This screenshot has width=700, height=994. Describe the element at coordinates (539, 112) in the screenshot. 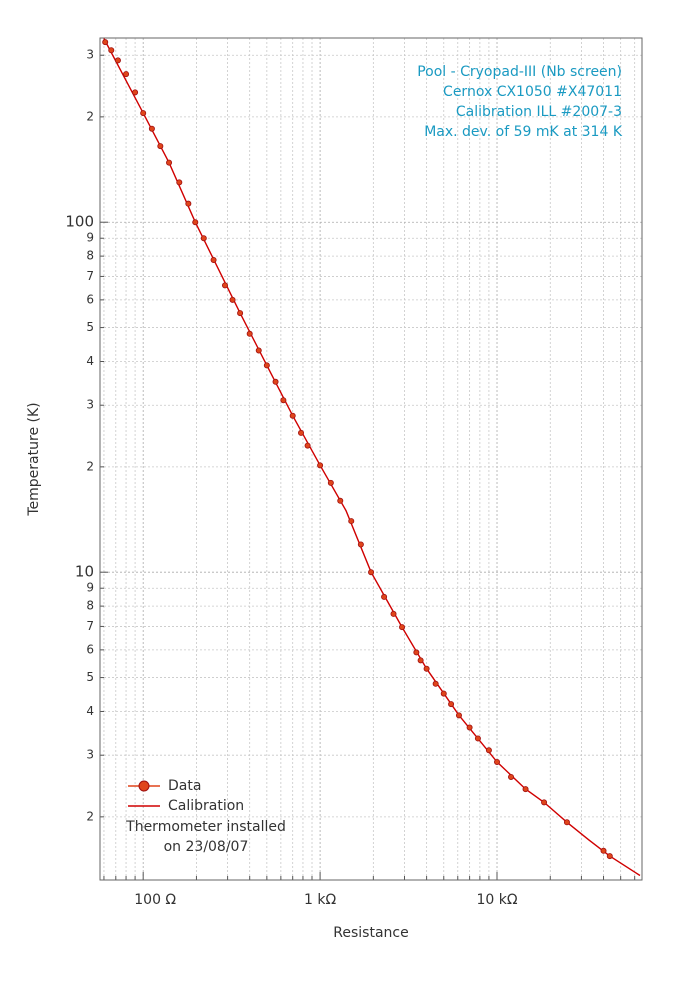

I see `annotation: Calibration ILL #2007-3` at that location.